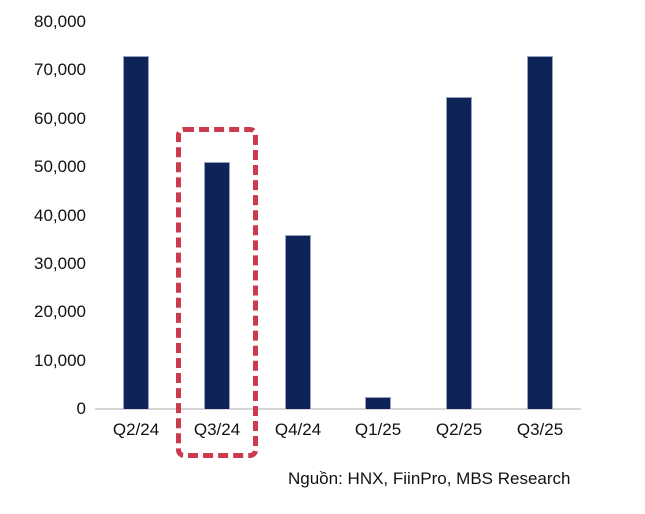 The image size is (645, 514). What do you see at coordinates (429, 478) in the screenshot?
I see `source-note: Nguồn: HNX, FiinPro, MBS Research` at bounding box center [429, 478].